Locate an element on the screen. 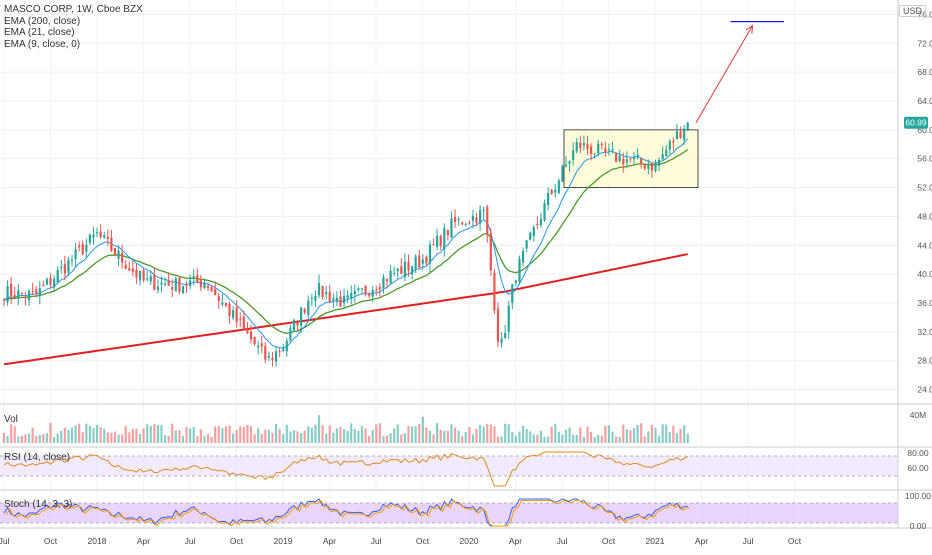  time-tick-label: Apr is located at coordinates (329, 541).